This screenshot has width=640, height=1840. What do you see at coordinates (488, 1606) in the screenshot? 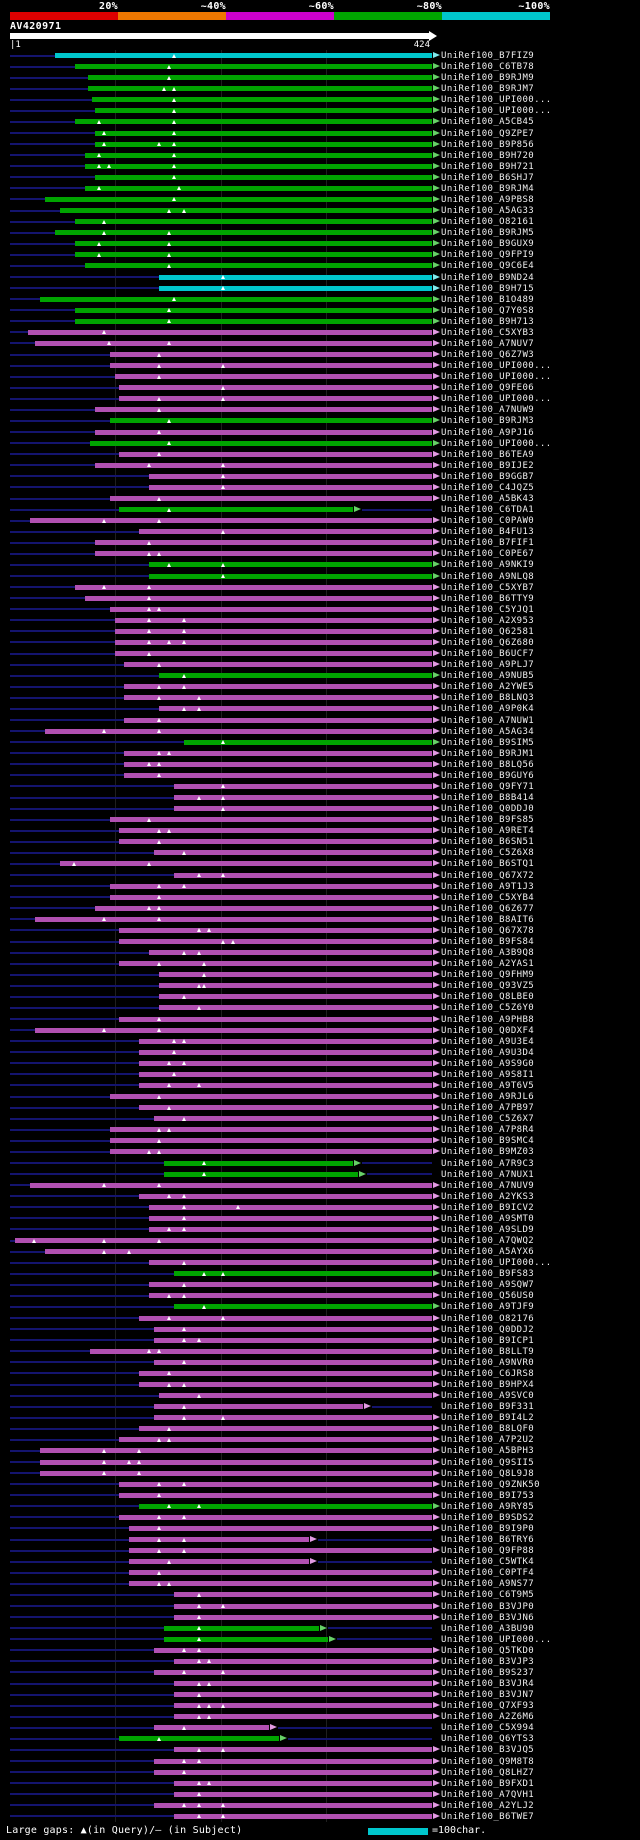
I see `hit-accession-label: UniRef100_B3VJP0` at bounding box center [488, 1606].